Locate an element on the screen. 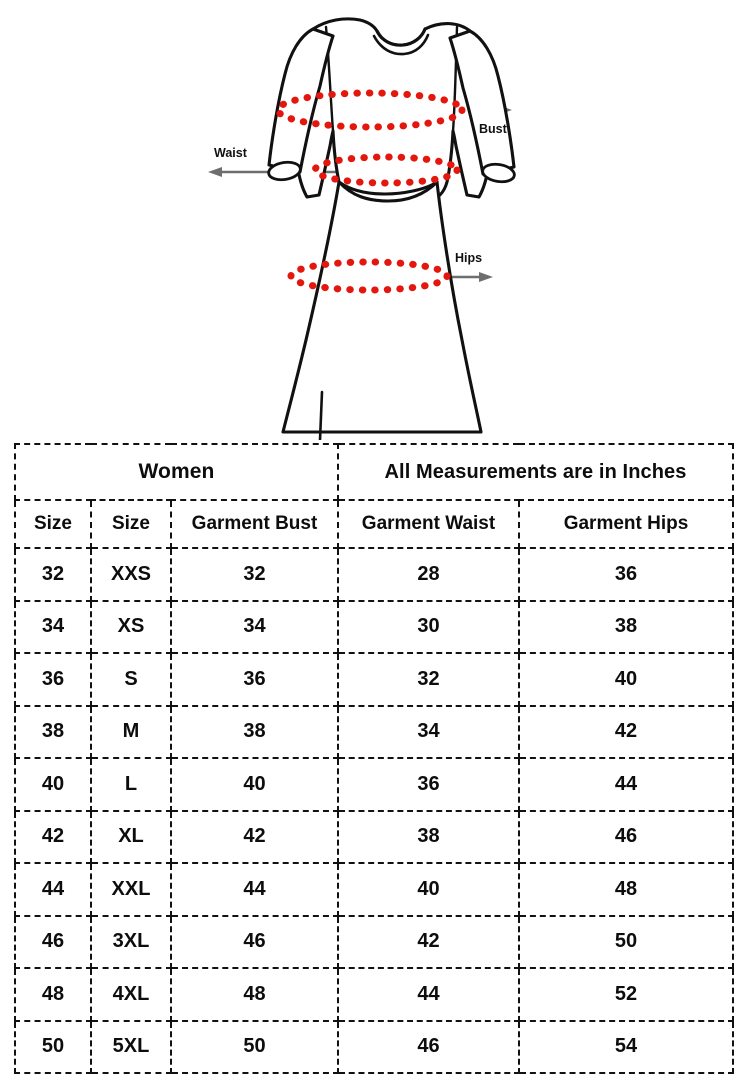 The image size is (746, 1080). table-title-row: Women All Measurements are in Inches is located at coordinates (374, 472).